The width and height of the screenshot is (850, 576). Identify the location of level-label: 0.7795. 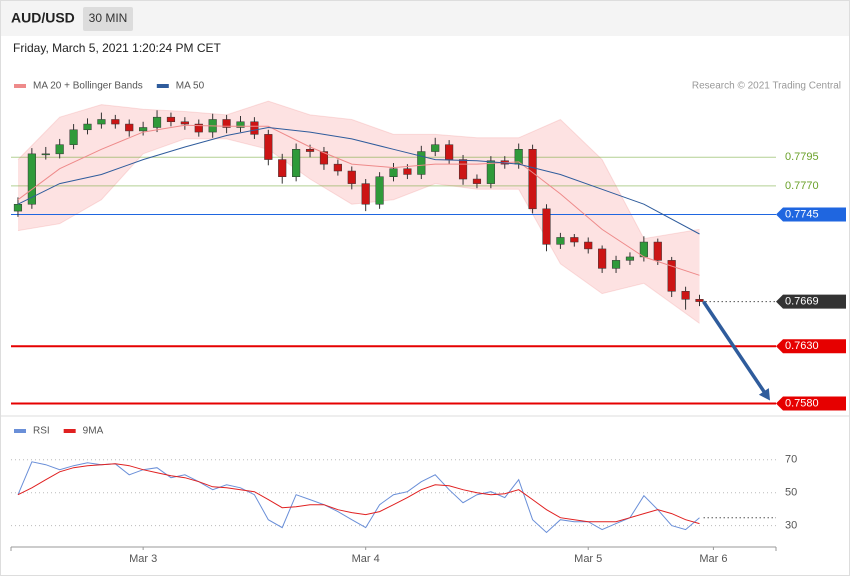
(802, 157).